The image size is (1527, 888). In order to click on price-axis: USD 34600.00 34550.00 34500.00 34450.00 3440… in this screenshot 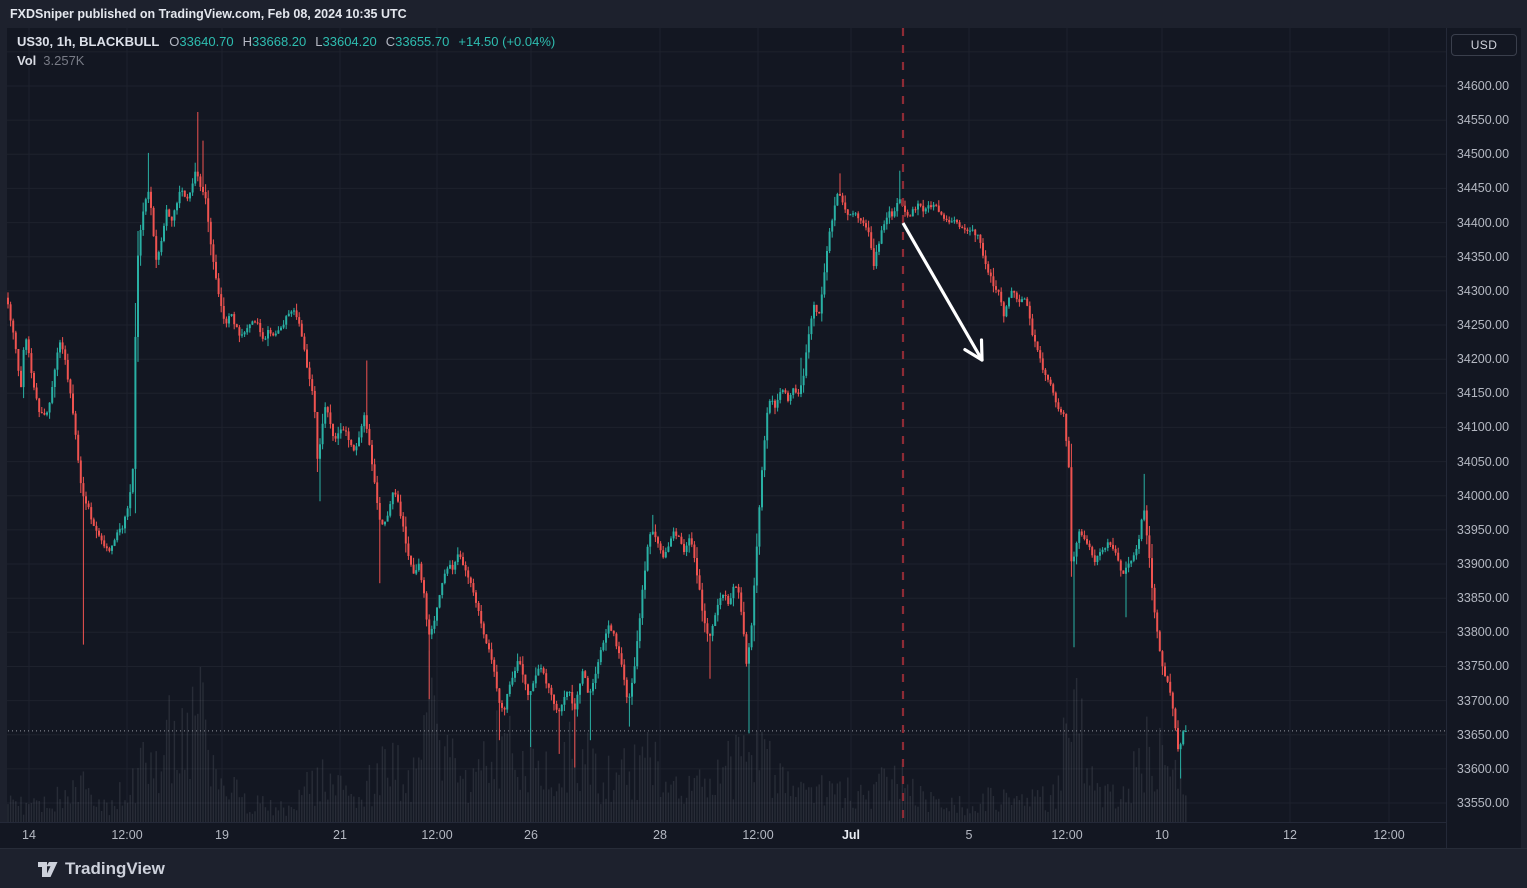, I will do `click(1486, 438)`.